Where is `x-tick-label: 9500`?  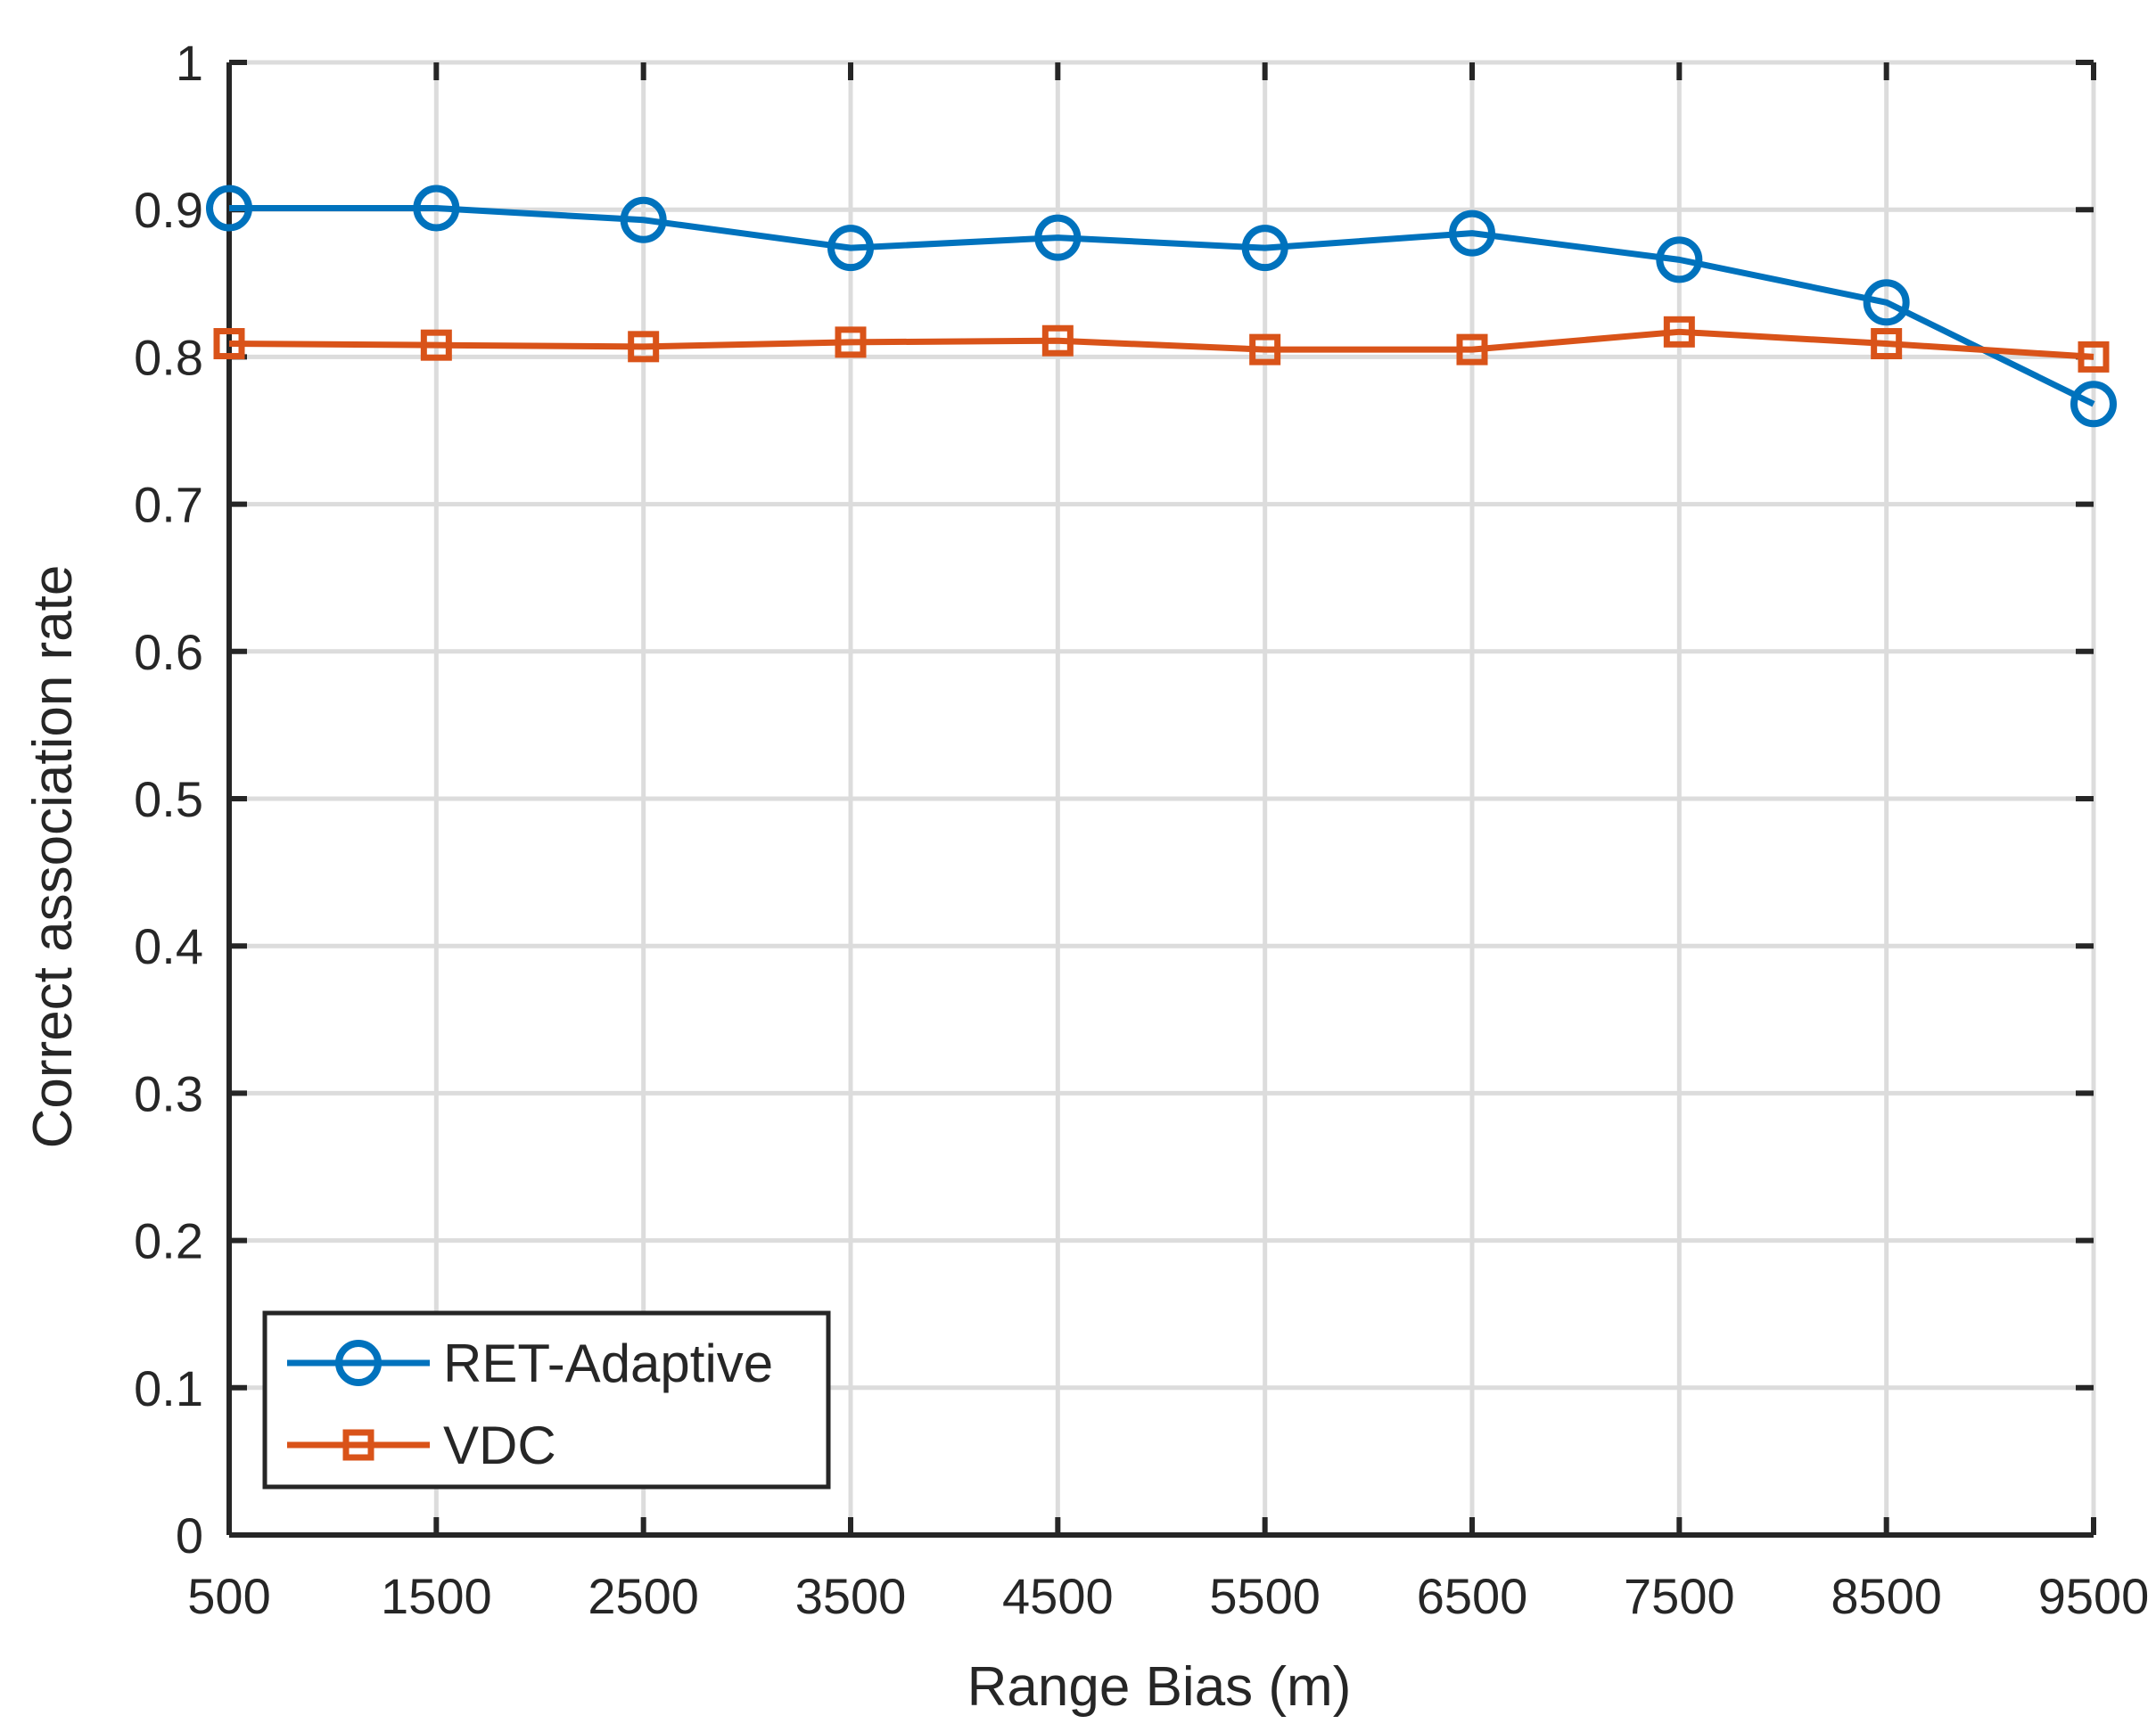 x-tick-label: 9500 is located at coordinates (2094, 1596).